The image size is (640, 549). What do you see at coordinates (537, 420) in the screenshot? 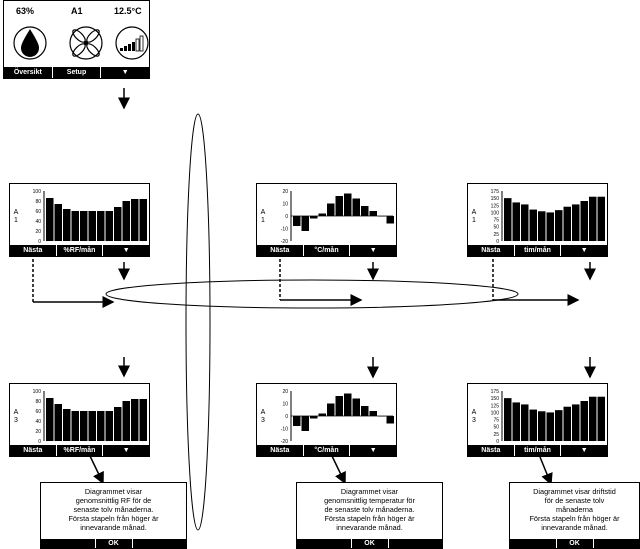
I see `chart-screen-tim-a3: A 3 175 150 125 100 75 50 25 0 Nästa tim/mån ▼` at bounding box center [537, 420].